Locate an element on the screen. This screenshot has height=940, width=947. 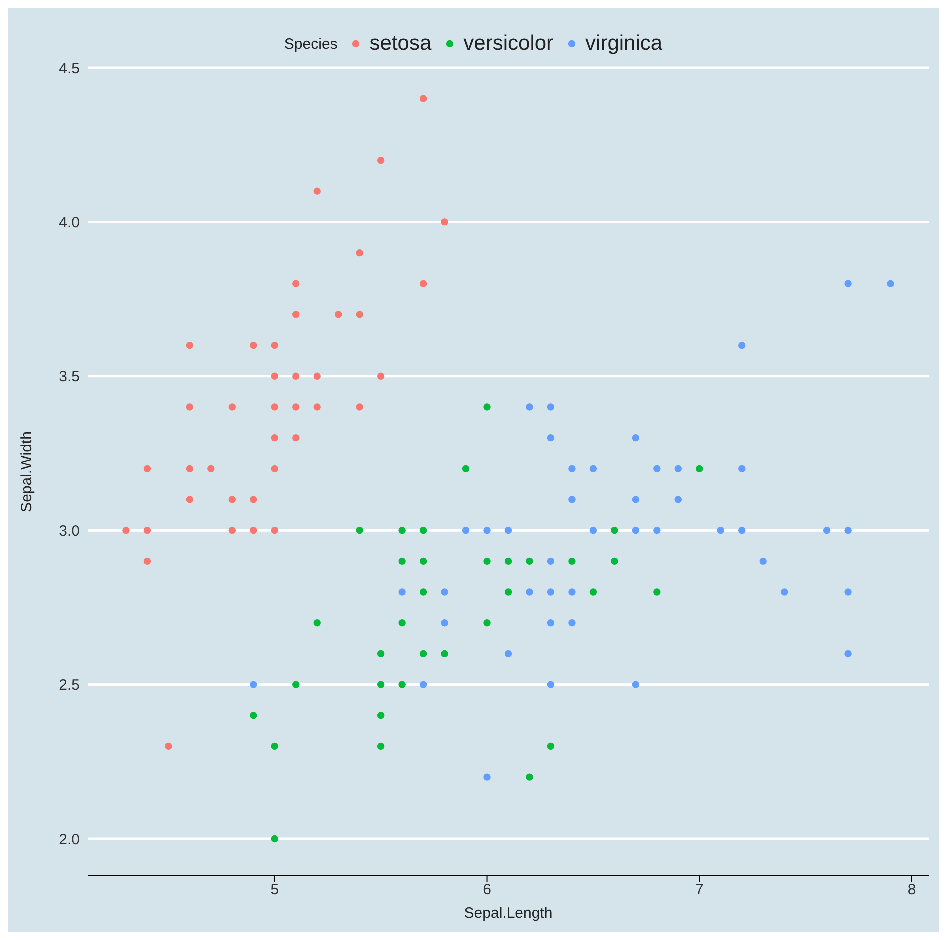
x-axis-title: Sepal.Length is located at coordinates (508, 913).